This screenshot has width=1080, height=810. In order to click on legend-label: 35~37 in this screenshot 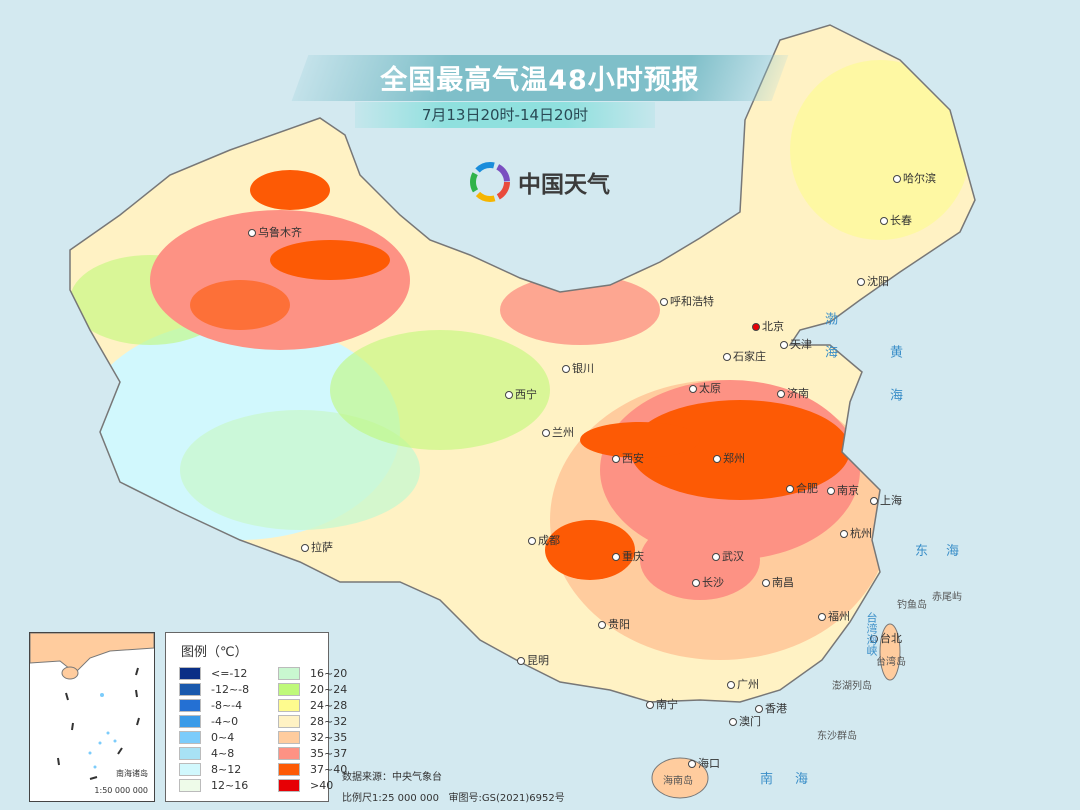, I will do `click(329, 753)`.